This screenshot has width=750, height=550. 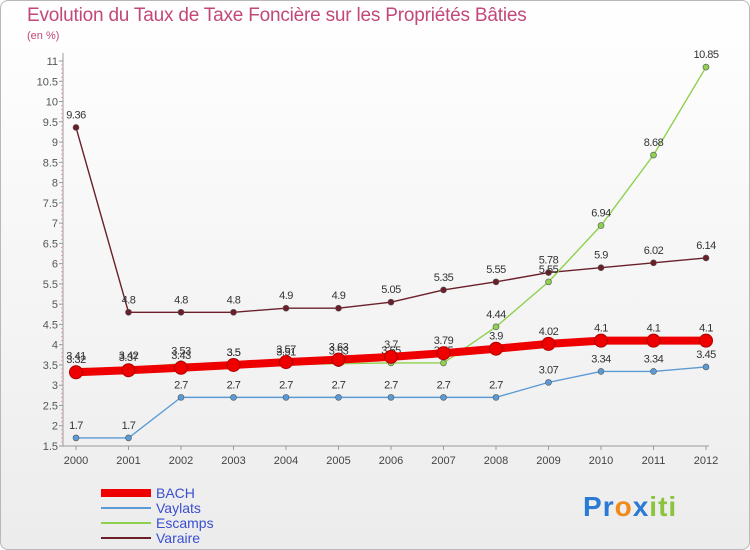 What do you see at coordinates (185, 523) in the screenshot?
I see `legend-label-escamps: Escamps` at bounding box center [185, 523].